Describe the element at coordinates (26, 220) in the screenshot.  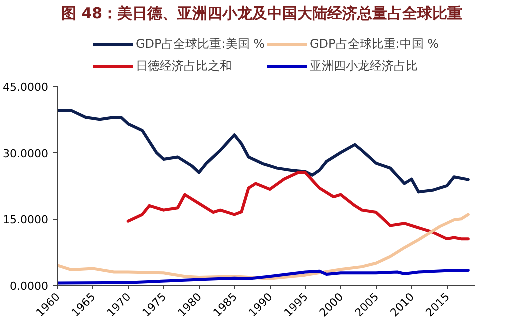
I see `y-tick-label: 15.0000` at that location.